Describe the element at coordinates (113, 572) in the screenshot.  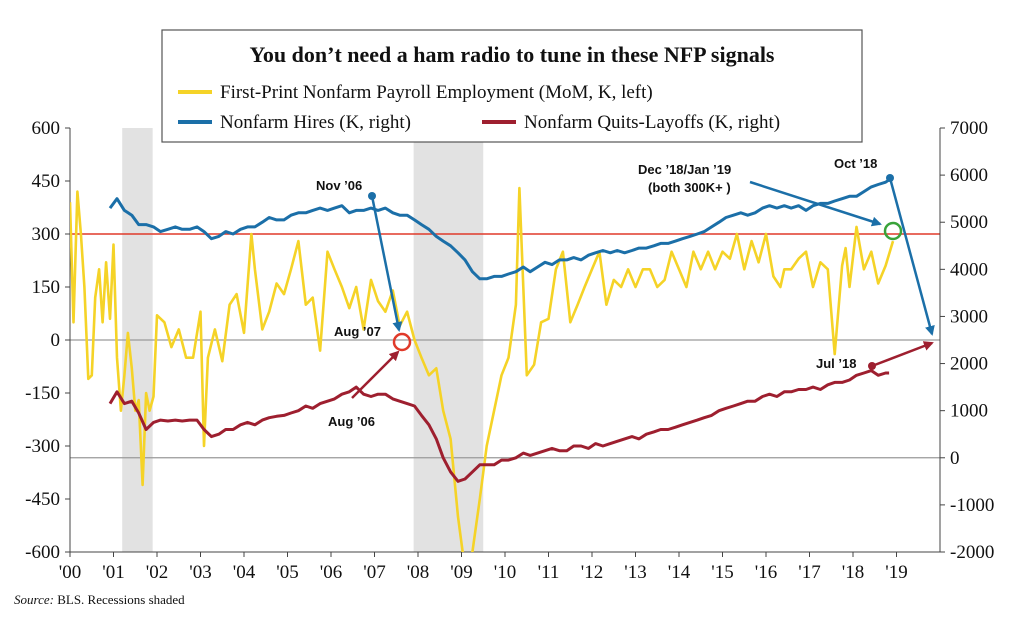
I see `x-tick-label-1: '01` at that location.